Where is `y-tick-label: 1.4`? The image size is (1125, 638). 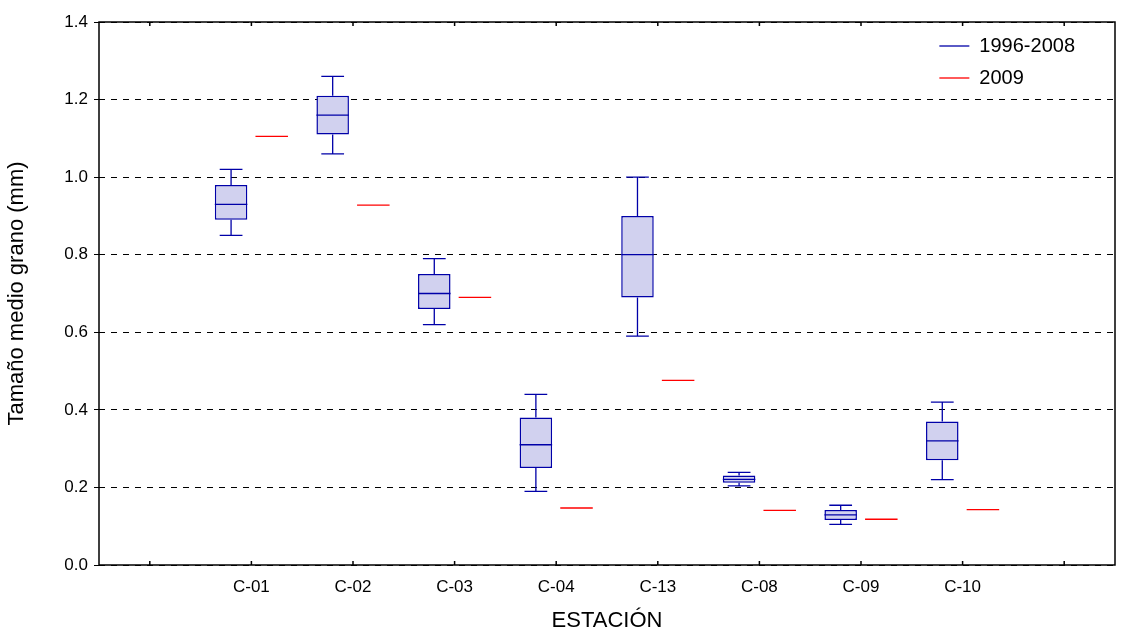 y-tick-label: 1.4 is located at coordinates (76, 21).